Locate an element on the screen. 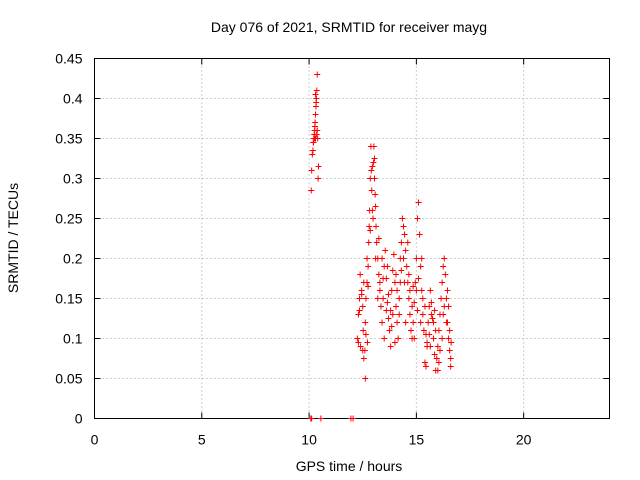 Image resolution: width=640 pixels, height=480 pixels. y-tick-label: 0.2 is located at coordinates (73, 259).